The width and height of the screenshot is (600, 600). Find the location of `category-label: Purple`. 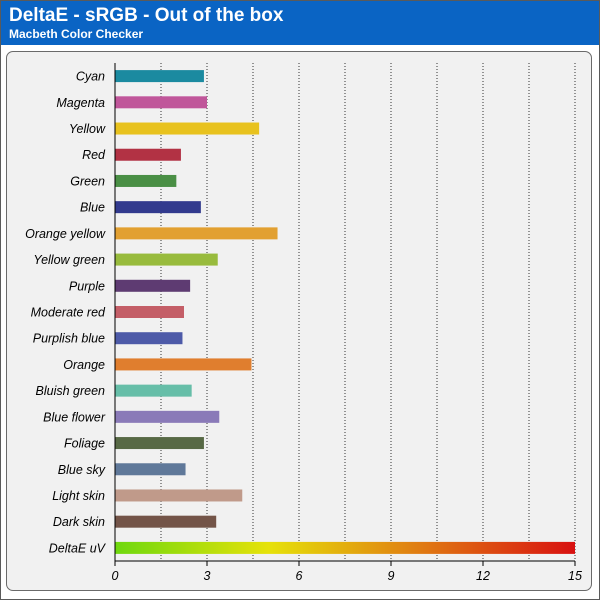

category-label: Purple is located at coordinates (87, 286).